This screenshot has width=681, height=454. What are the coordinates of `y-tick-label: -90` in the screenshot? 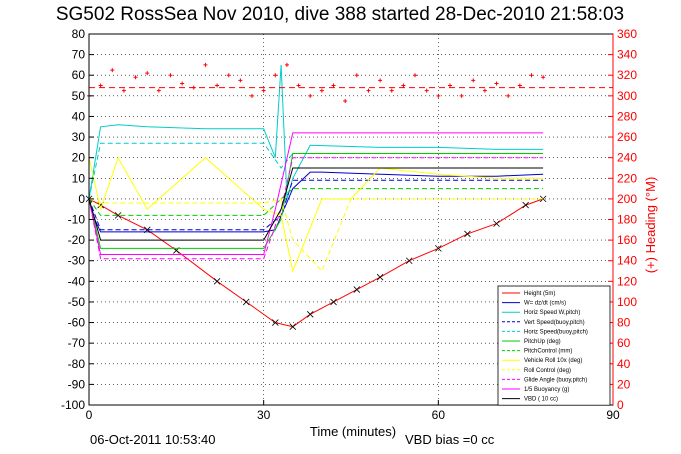 It's located at (77, 384).